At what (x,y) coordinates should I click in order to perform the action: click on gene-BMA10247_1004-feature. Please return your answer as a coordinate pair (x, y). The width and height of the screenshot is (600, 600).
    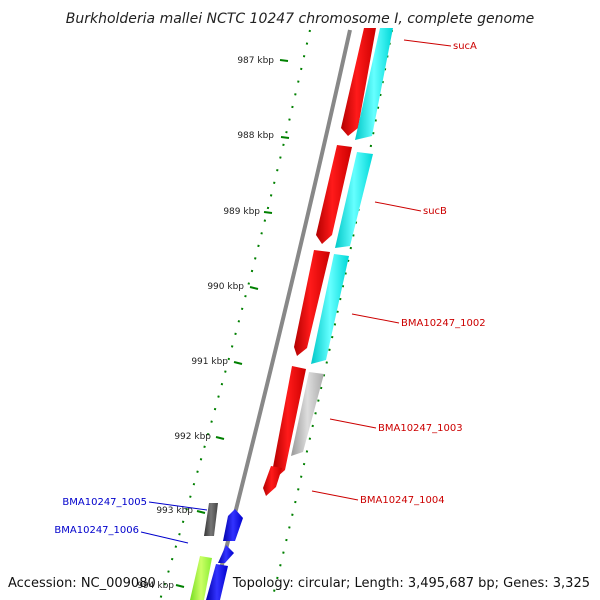
    Looking at the image, I should click on (272, 481).